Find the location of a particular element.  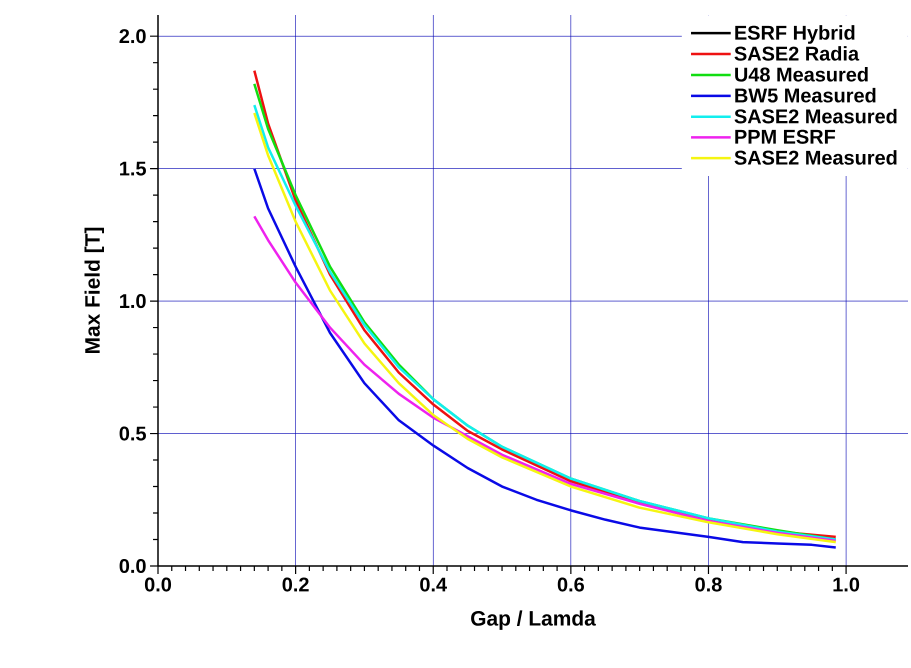

y-tick-label: 1.5 is located at coordinates (133, 169).